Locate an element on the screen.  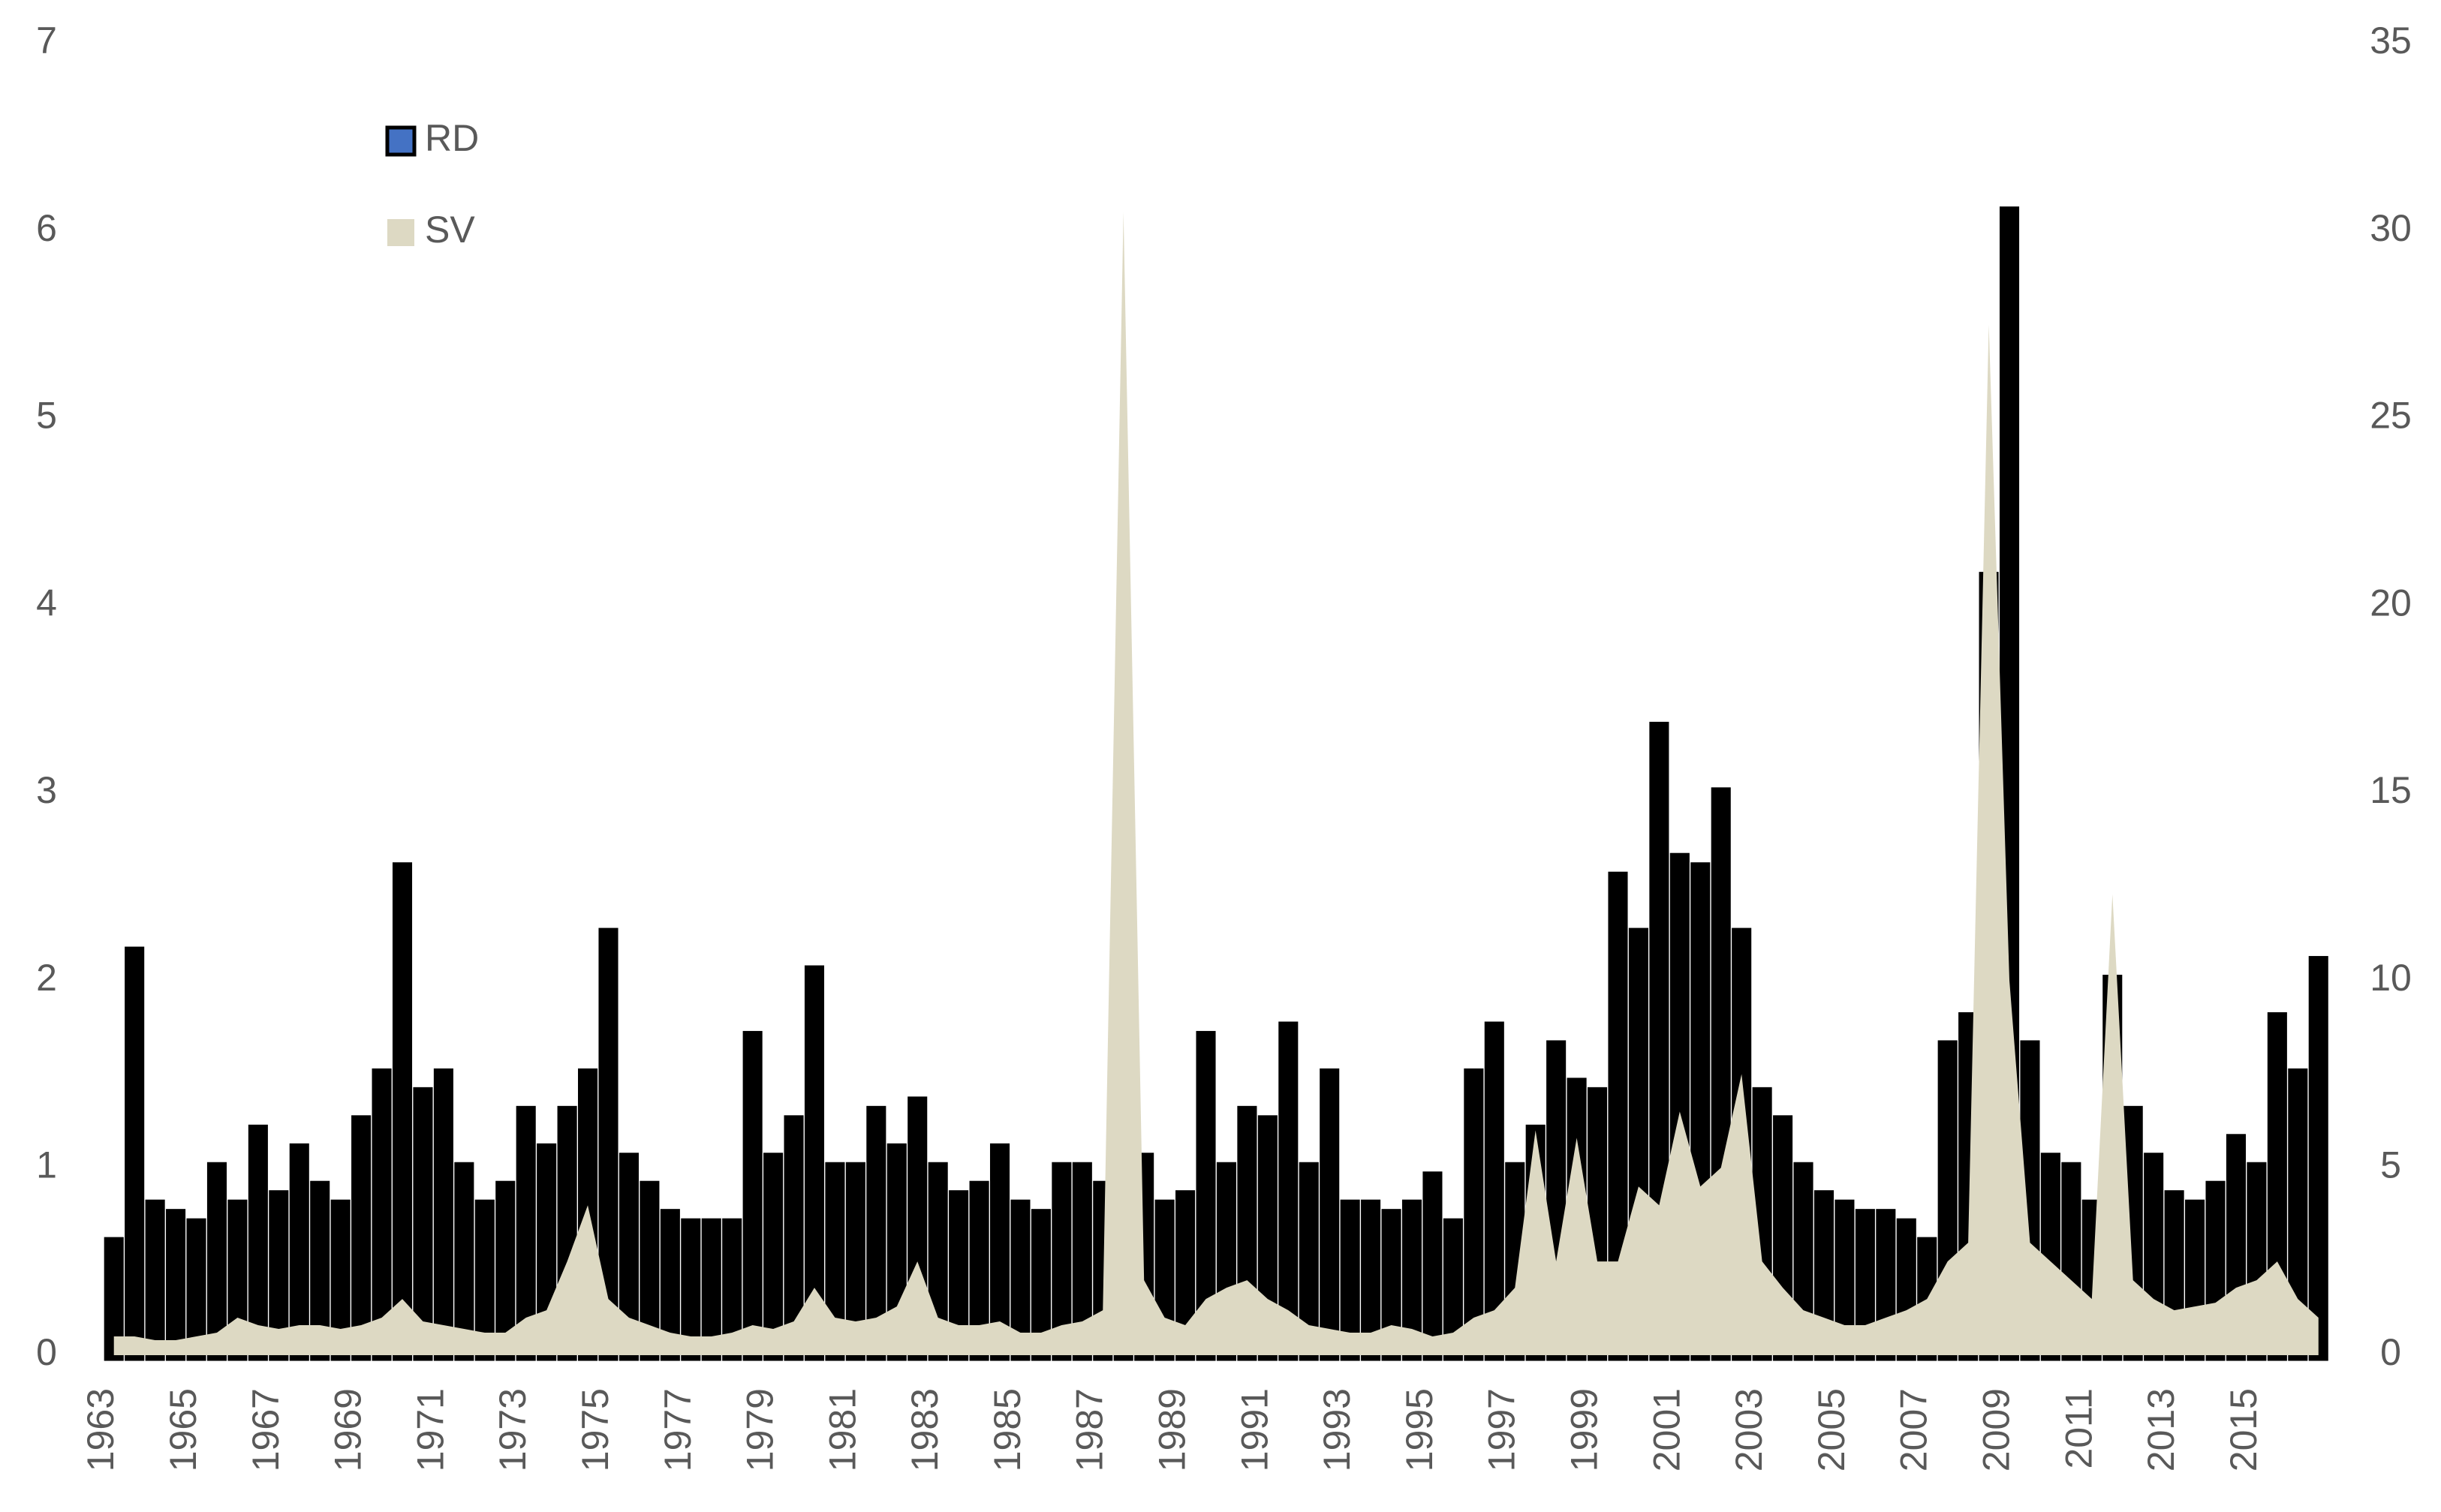
x-tick-label: 1987 is located at coordinates (1090, 1430).